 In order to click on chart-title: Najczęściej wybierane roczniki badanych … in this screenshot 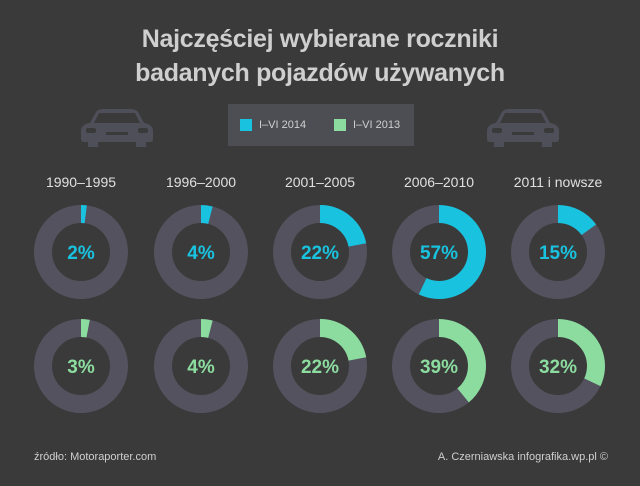, I will do `click(320, 56)`.